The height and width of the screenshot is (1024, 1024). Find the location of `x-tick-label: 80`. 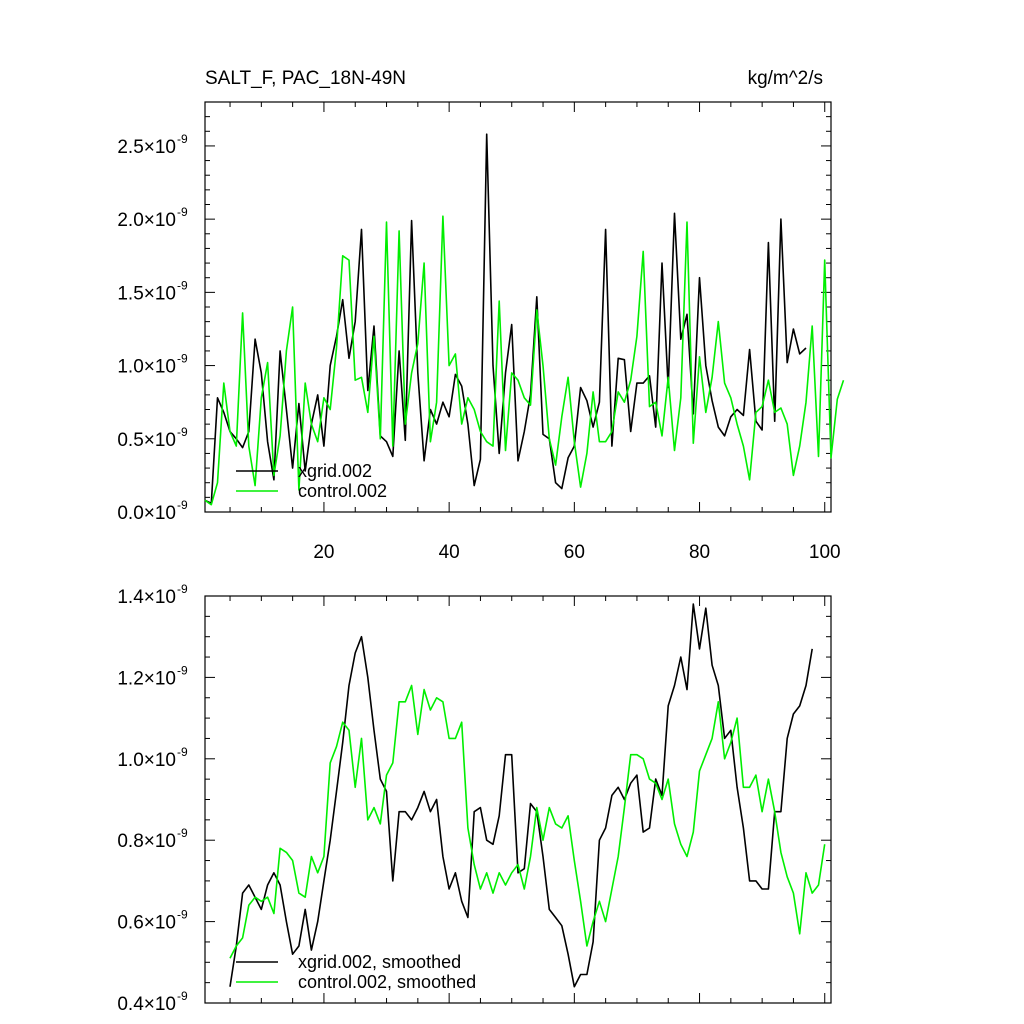

x-tick-label: 80 is located at coordinates (699, 552).